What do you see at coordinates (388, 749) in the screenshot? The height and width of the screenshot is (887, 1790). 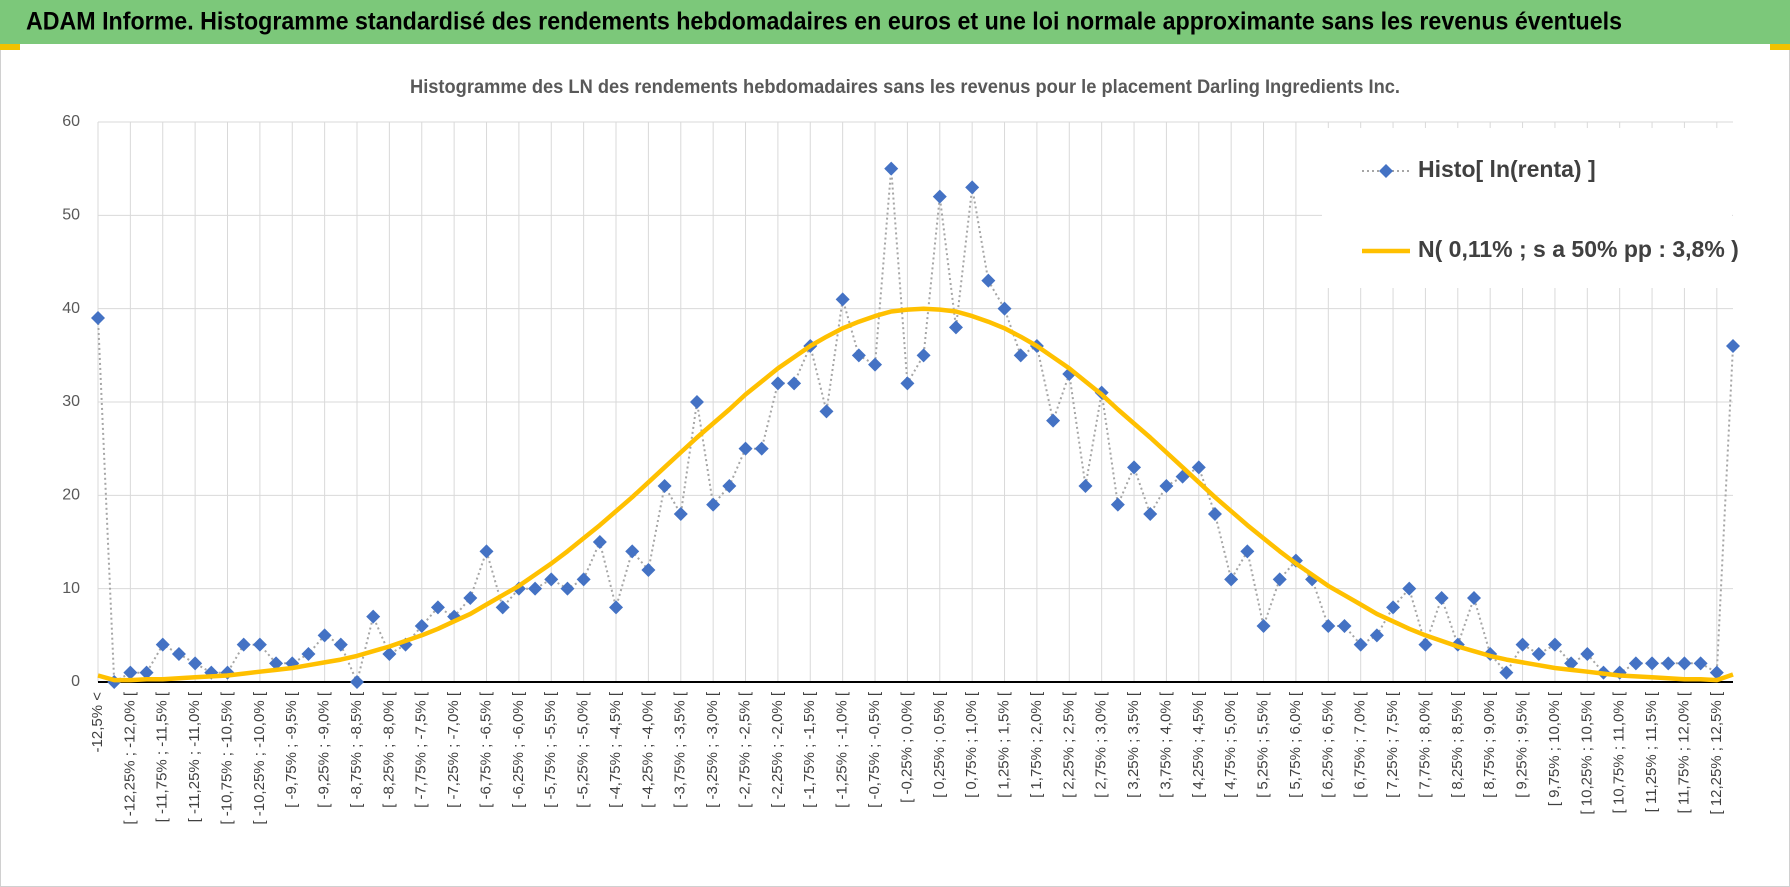 I see `x-tick-label: [ -8,25% ; -8,0% [` at bounding box center [388, 749].